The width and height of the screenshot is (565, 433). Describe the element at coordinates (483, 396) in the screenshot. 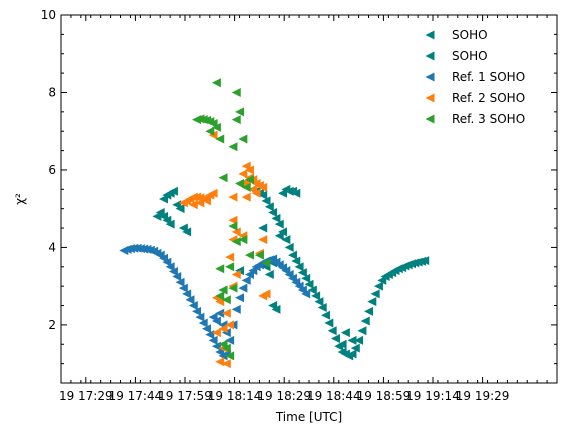

I see `x-tick-label: 19 19:29` at that location.